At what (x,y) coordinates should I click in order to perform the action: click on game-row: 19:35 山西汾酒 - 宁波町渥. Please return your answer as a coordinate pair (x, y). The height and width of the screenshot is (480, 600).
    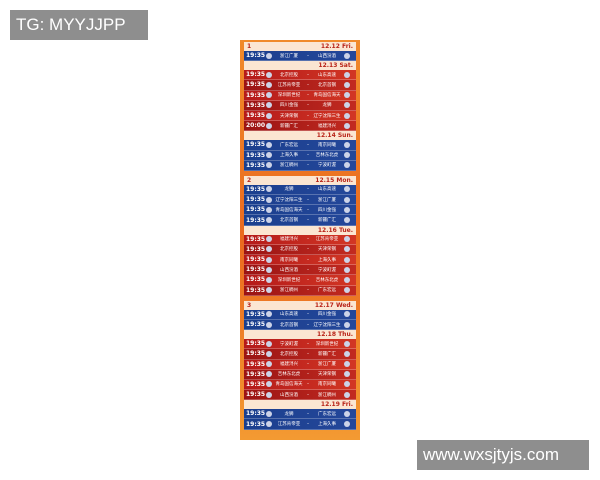
    Looking at the image, I should click on (300, 270).